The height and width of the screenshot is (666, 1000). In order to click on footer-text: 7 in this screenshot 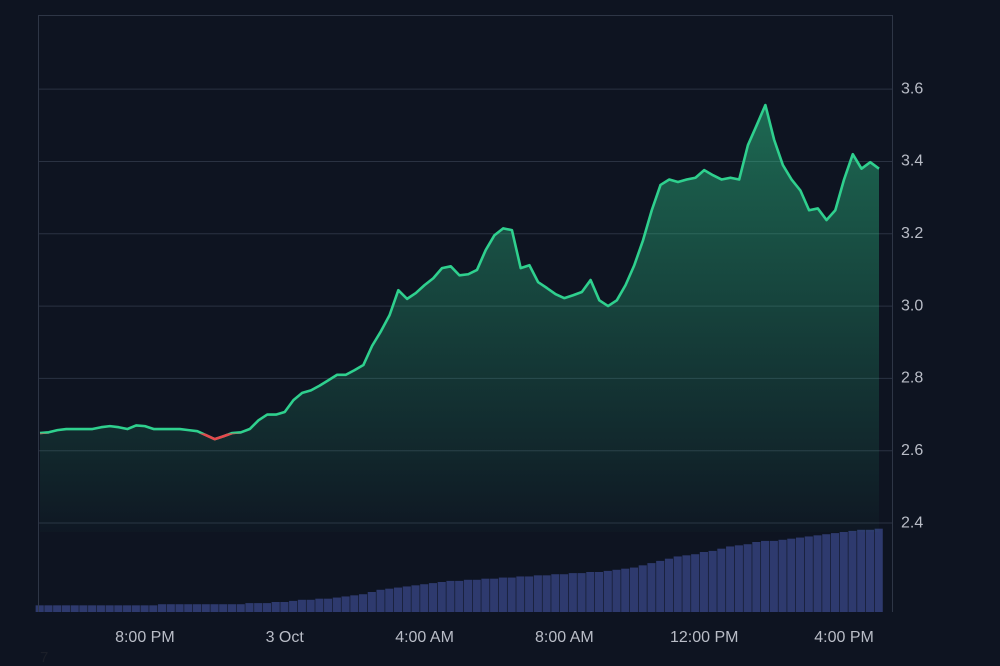, I will do `click(44, 657)`.